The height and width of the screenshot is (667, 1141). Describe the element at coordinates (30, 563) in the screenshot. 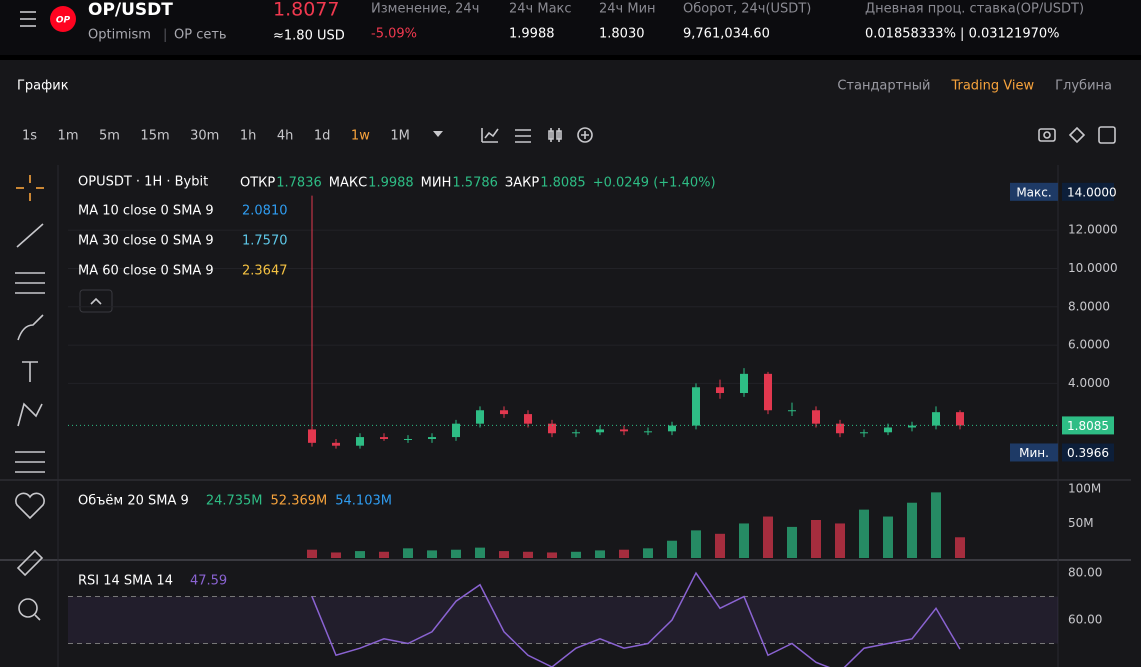

I see `ruler-tool` at that location.